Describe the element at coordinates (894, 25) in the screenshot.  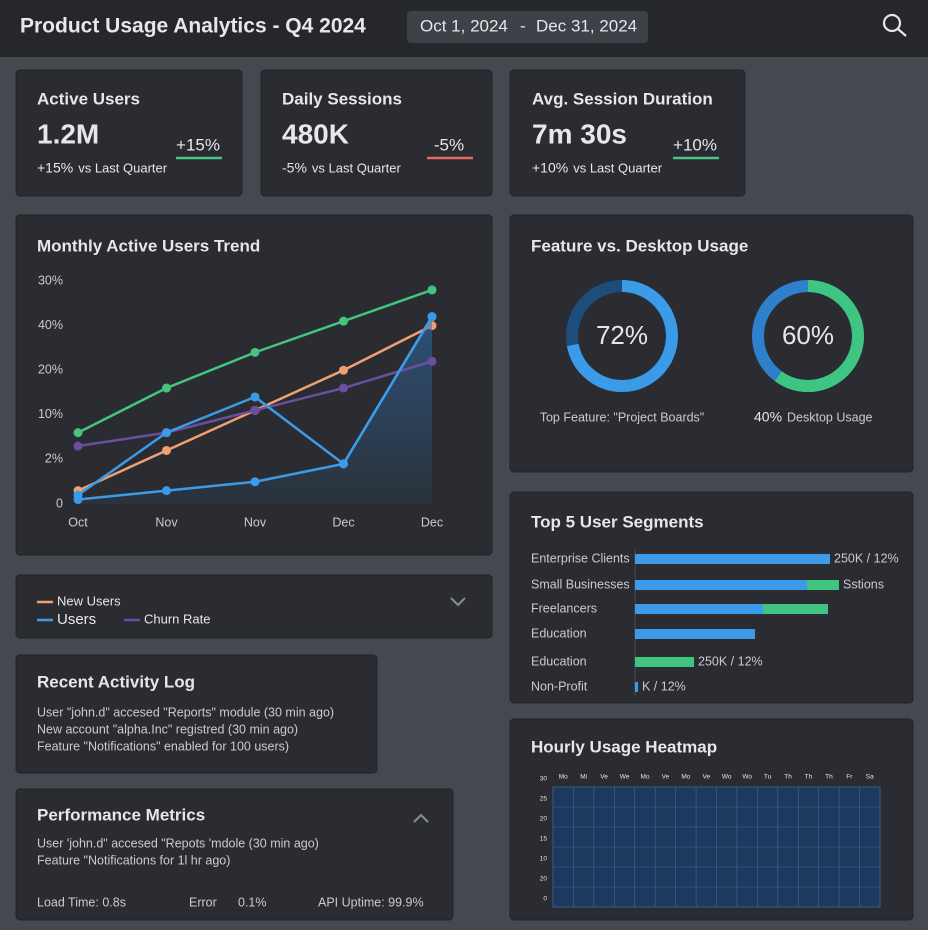
I see `search-icon` at that location.